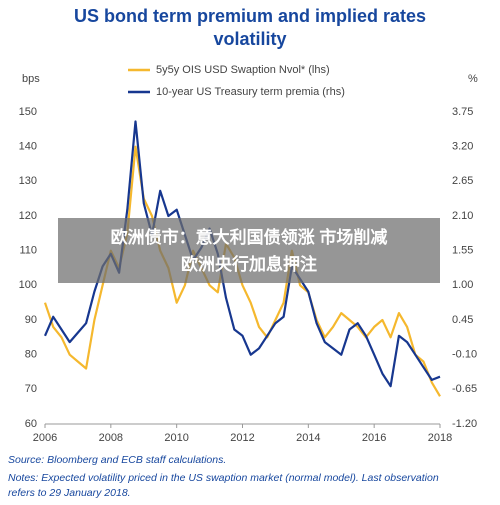  What do you see at coordinates (28, 251) in the screenshot?
I see `y-tick-label: 110` at bounding box center [28, 251].